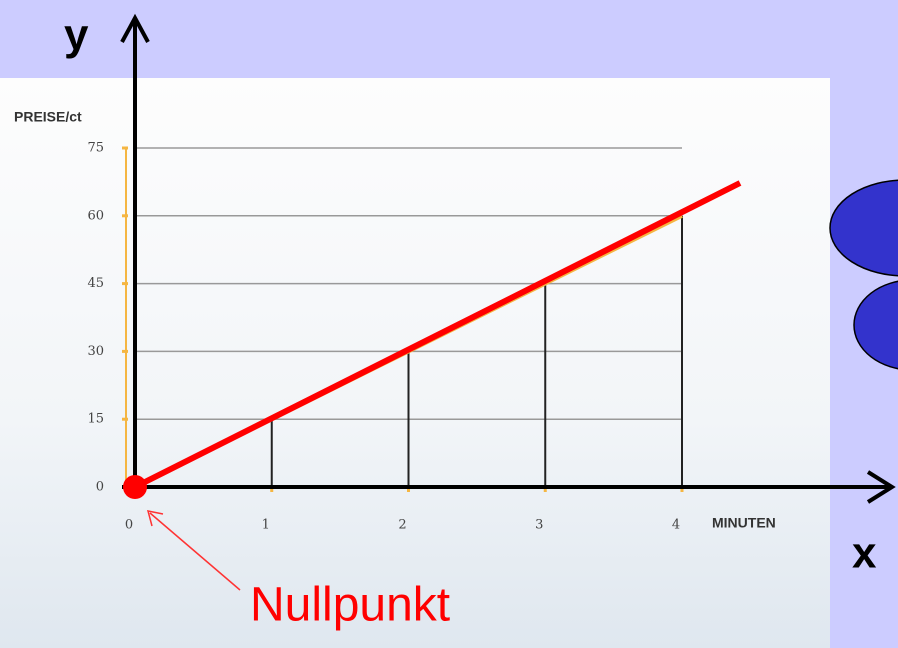 This screenshot has width=898, height=648. I want to click on origin-dot, so click(135, 487).